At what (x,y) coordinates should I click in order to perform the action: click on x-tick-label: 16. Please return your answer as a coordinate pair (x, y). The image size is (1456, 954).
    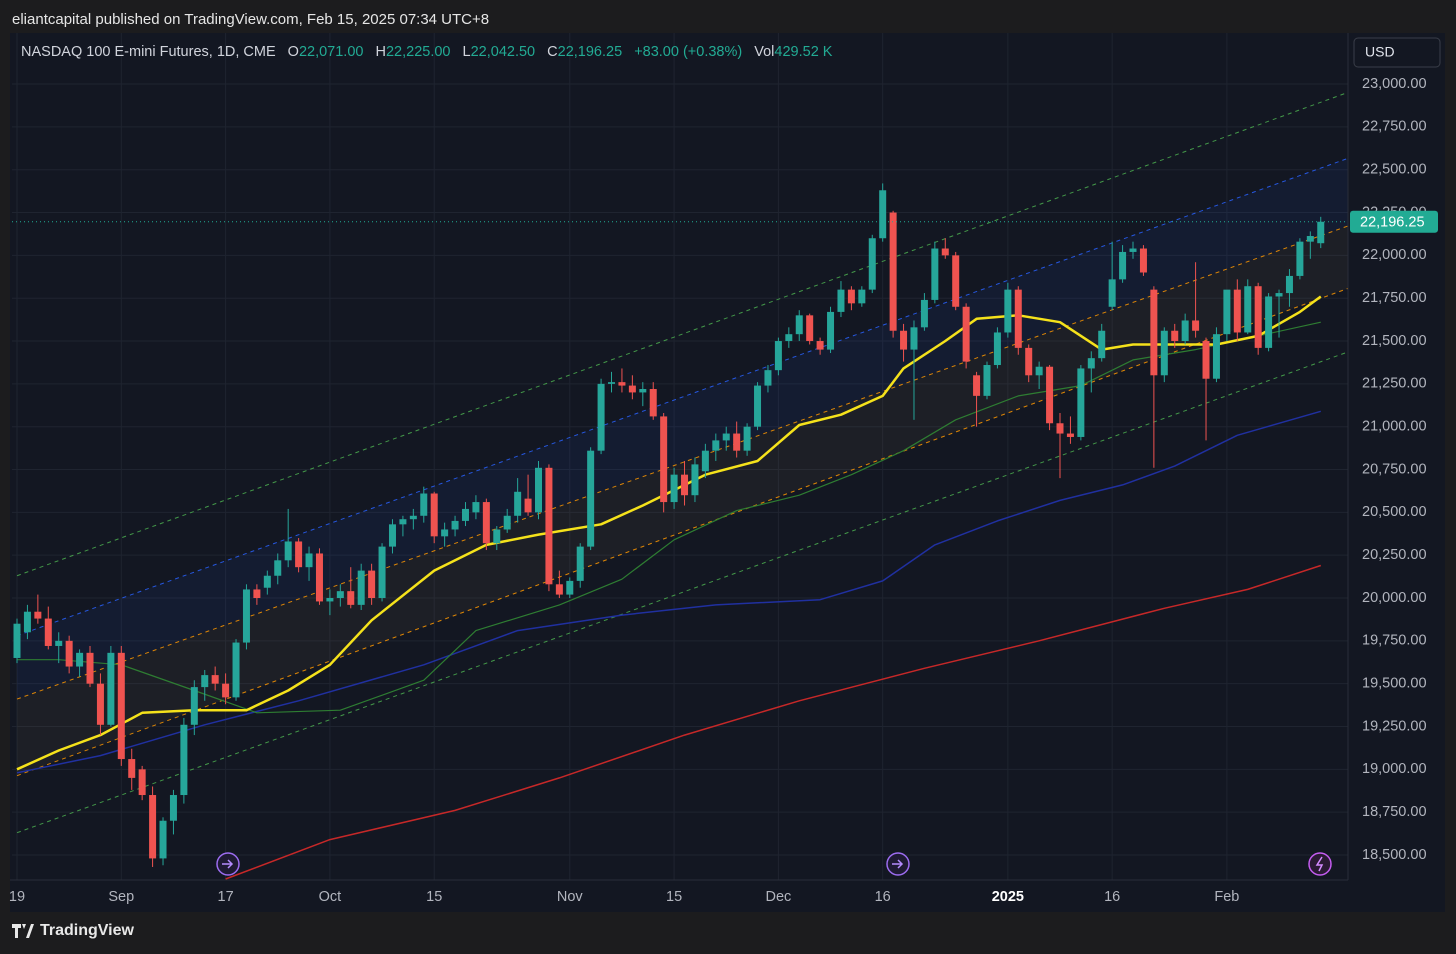
    Looking at the image, I should click on (1112, 897).